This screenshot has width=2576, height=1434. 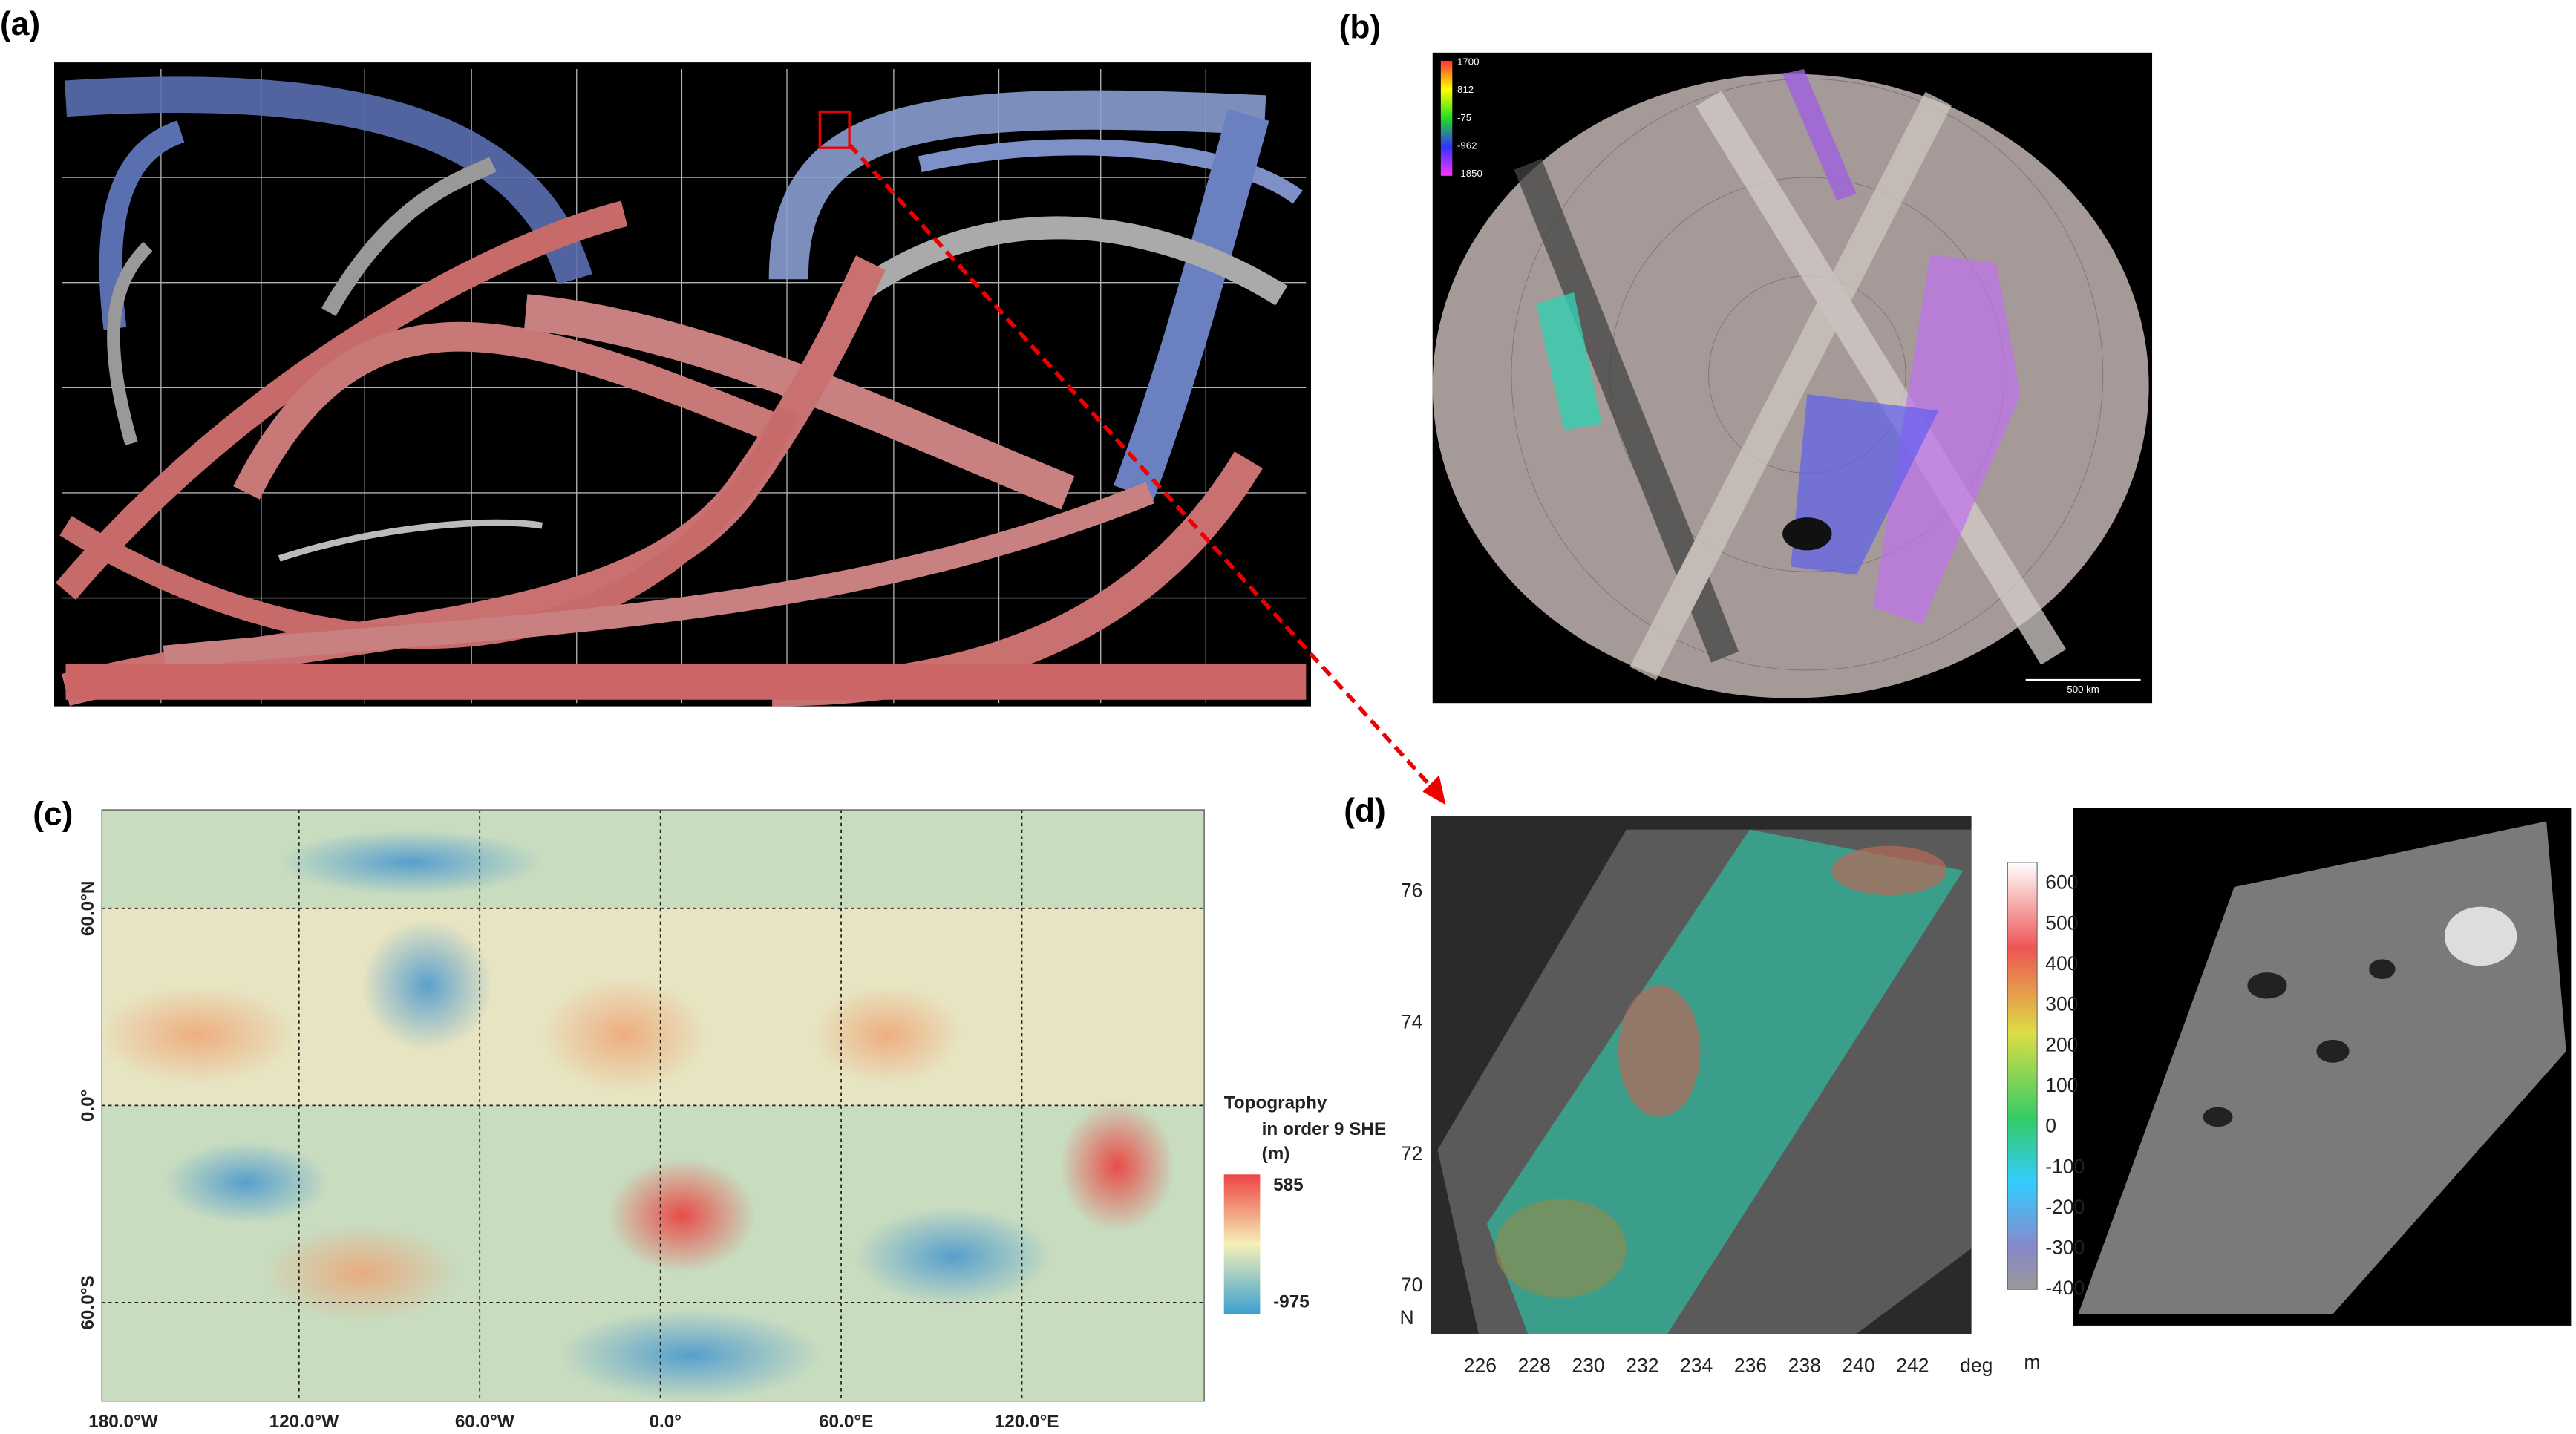 What do you see at coordinates (1275, 1103) in the screenshot?
I see `legend-title: Topography` at bounding box center [1275, 1103].